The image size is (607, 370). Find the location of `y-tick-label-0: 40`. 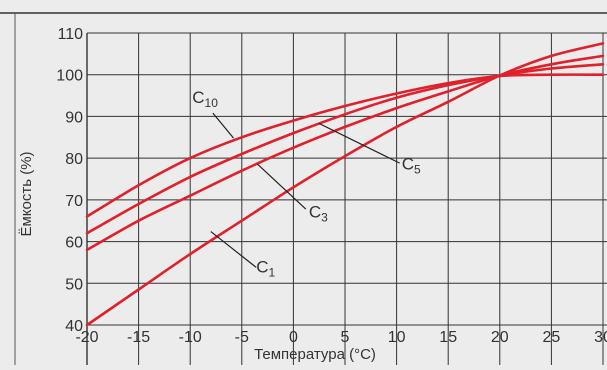

y-tick-label-0: 40 is located at coordinates (74, 326).